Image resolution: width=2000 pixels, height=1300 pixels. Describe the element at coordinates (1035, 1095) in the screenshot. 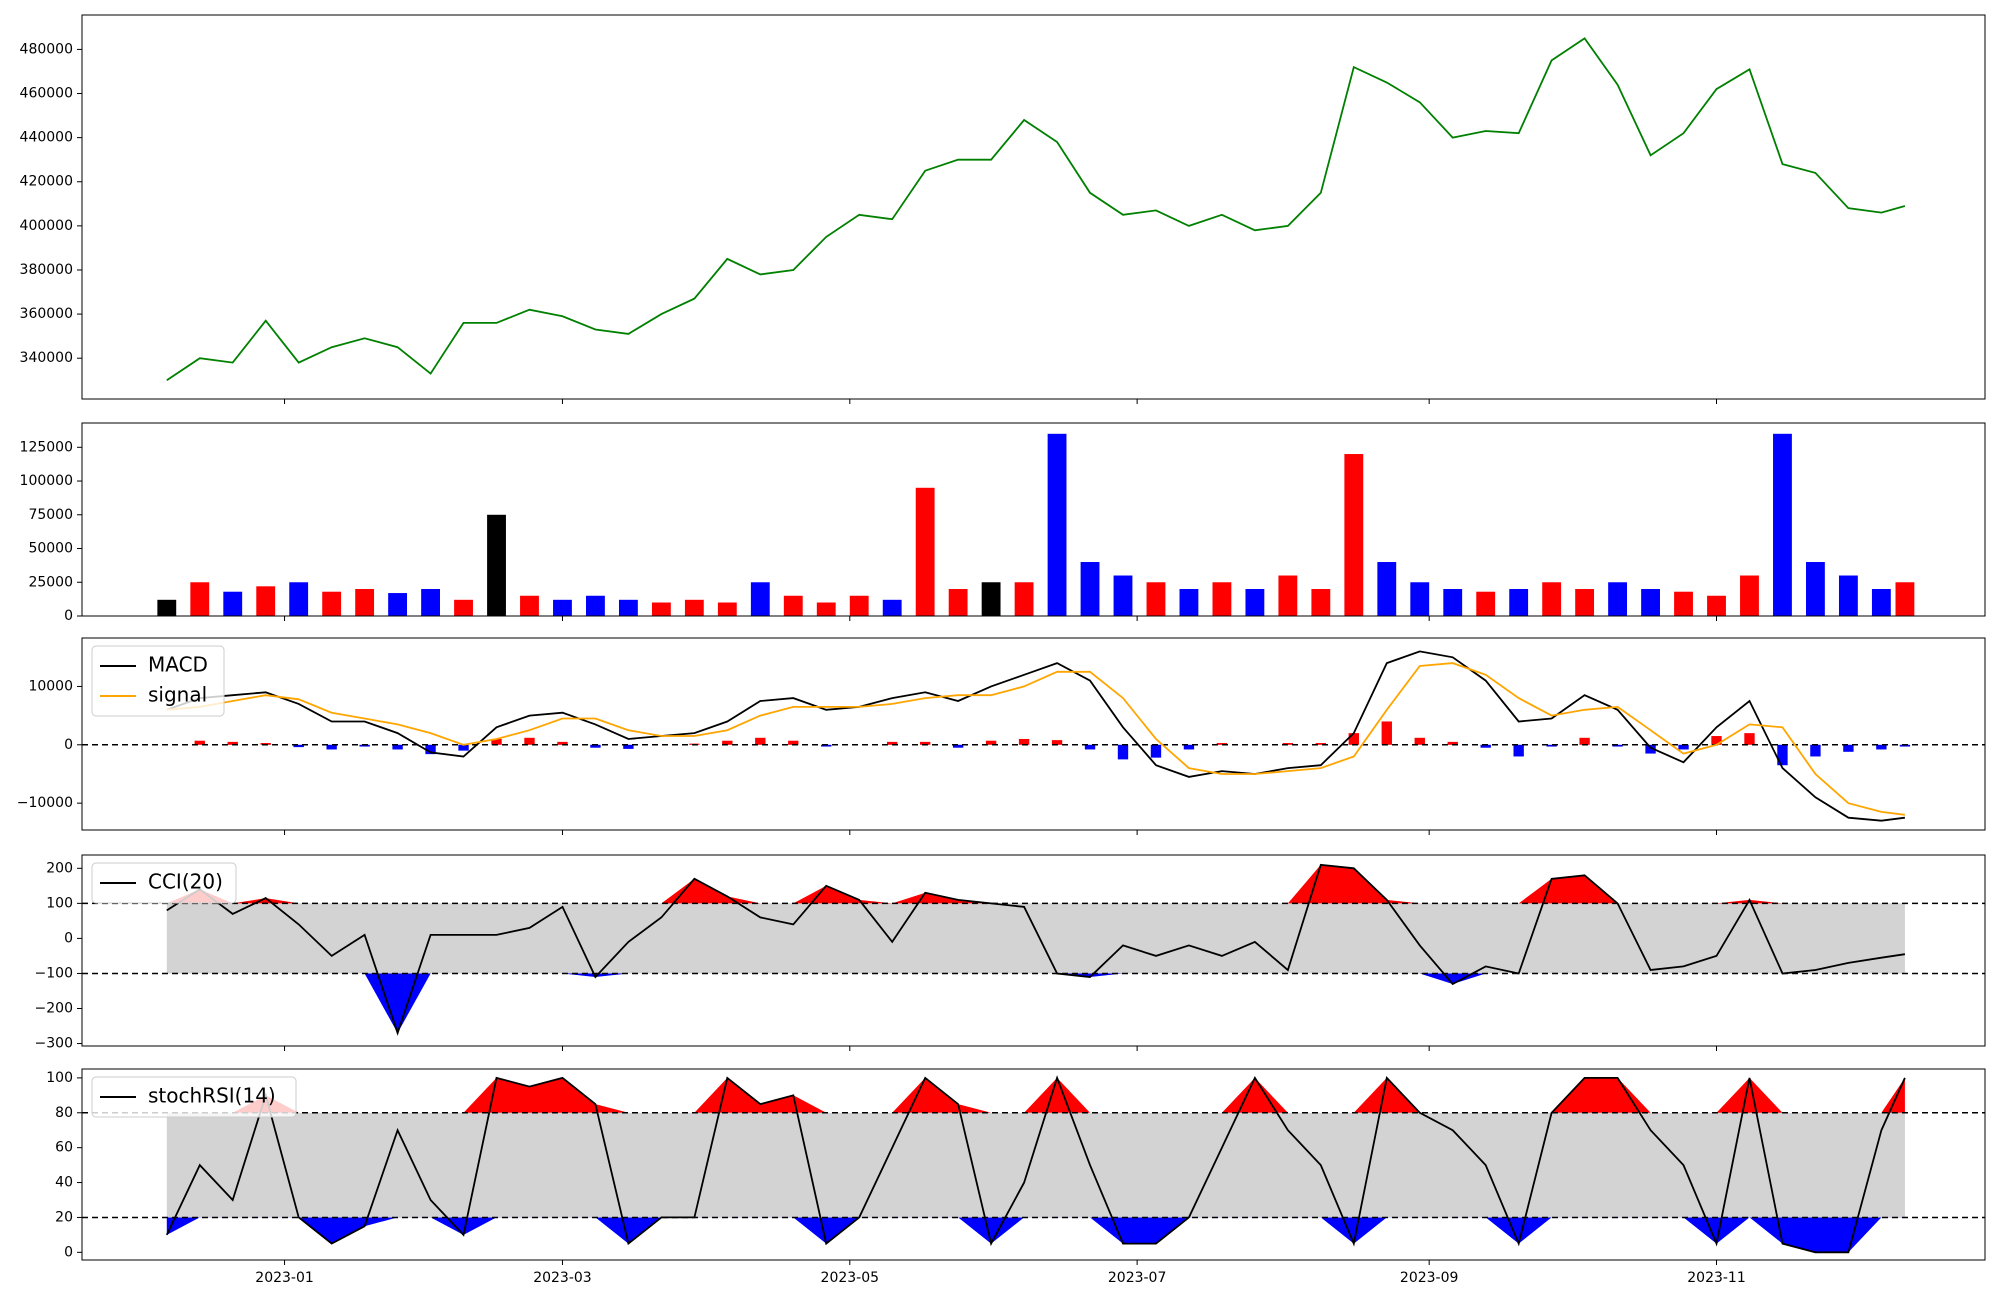

I see `above-fill` at that location.